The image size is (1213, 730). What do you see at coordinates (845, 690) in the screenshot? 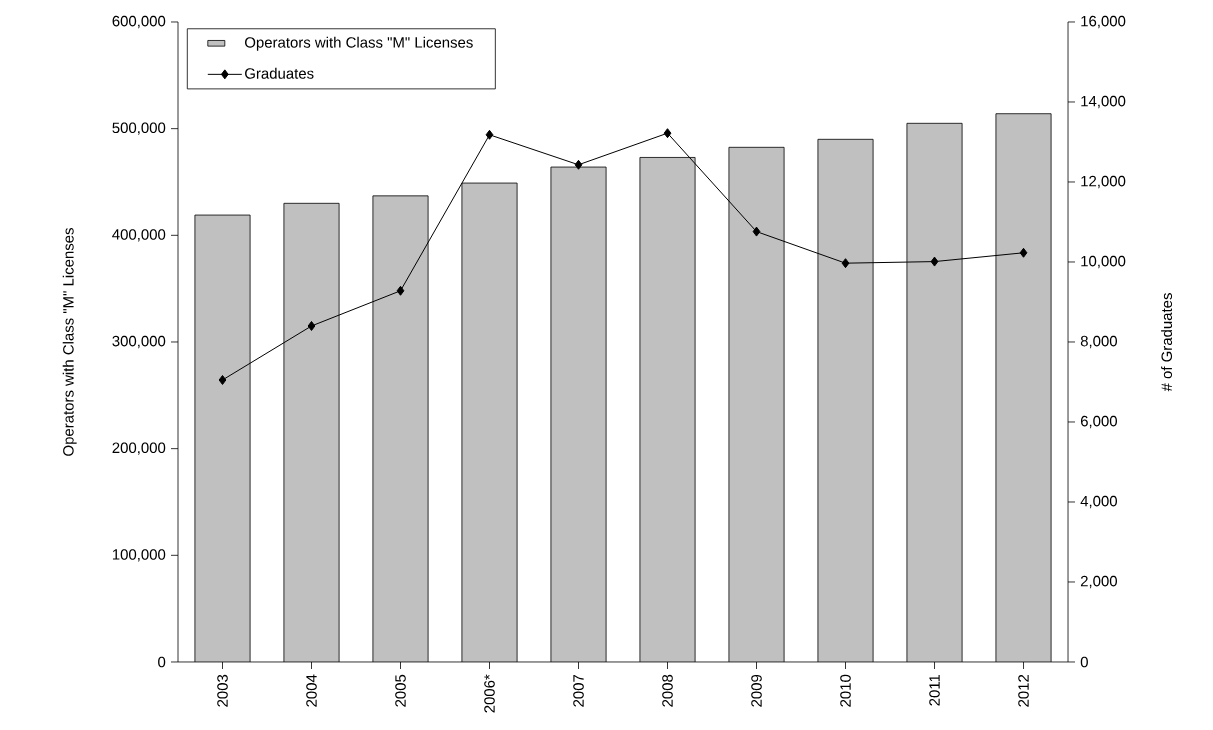
I see `x-tick-label: 2010` at bounding box center [845, 690].